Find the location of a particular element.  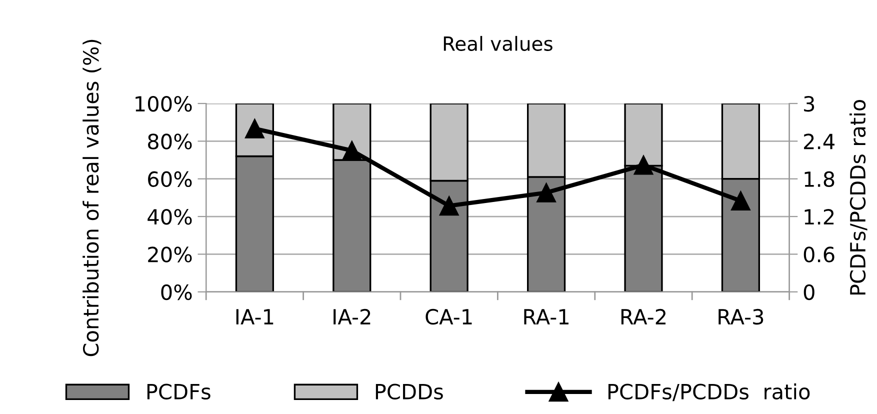

y2-tick-label: 1.8 is located at coordinates (819, 179).